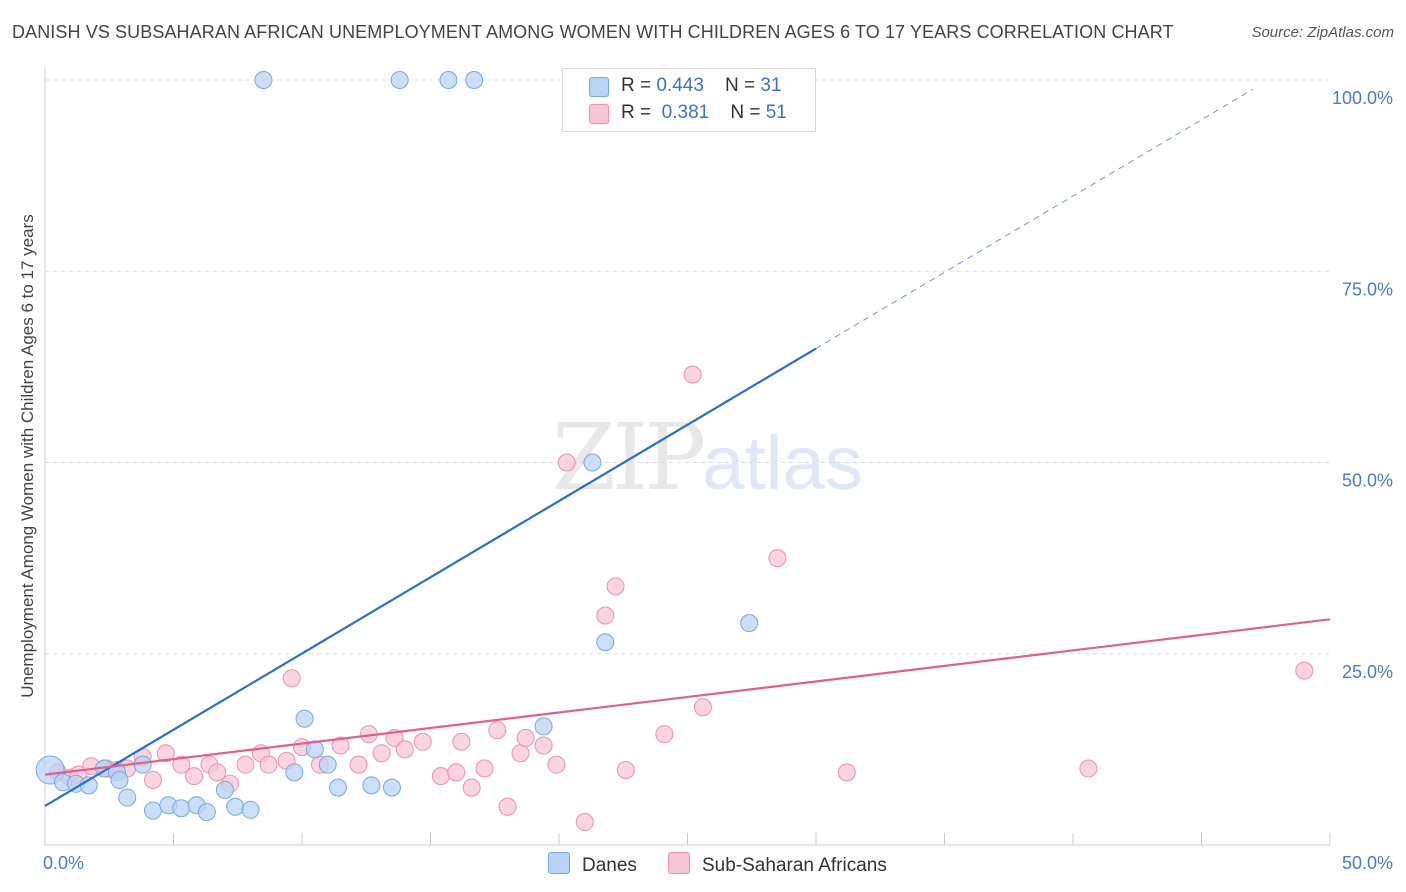 The image size is (1406, 892). What do you see at coordinates (794, 865) in the screenshot?
I see `bottom-africans-label: Sub-Saharan Africans` at bounding box center [794, 865].